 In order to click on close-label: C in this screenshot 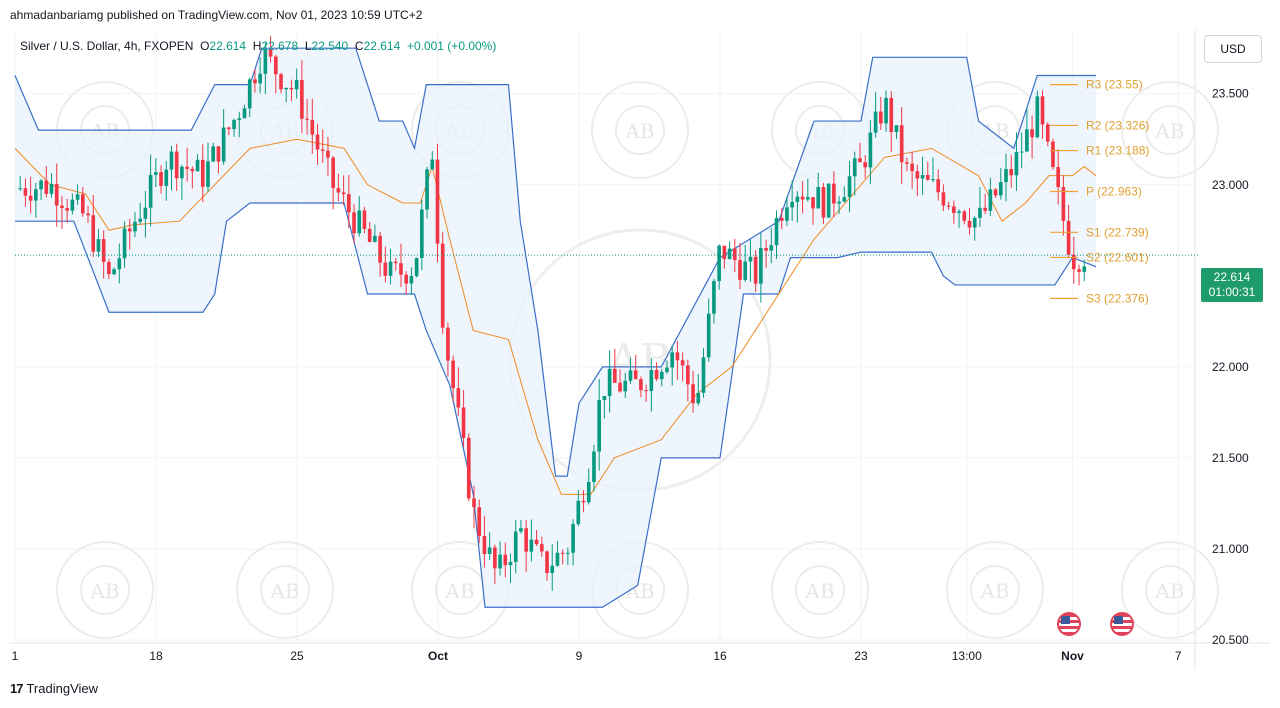, I will do `click(359, 46)`.